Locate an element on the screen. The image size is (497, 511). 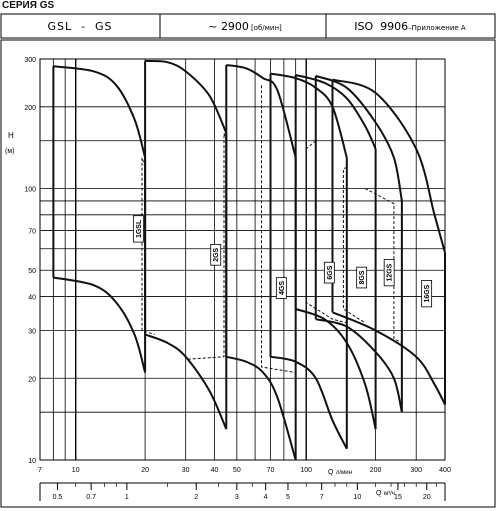
x2-tick-label: 7 is located at coordinates (322, 497).